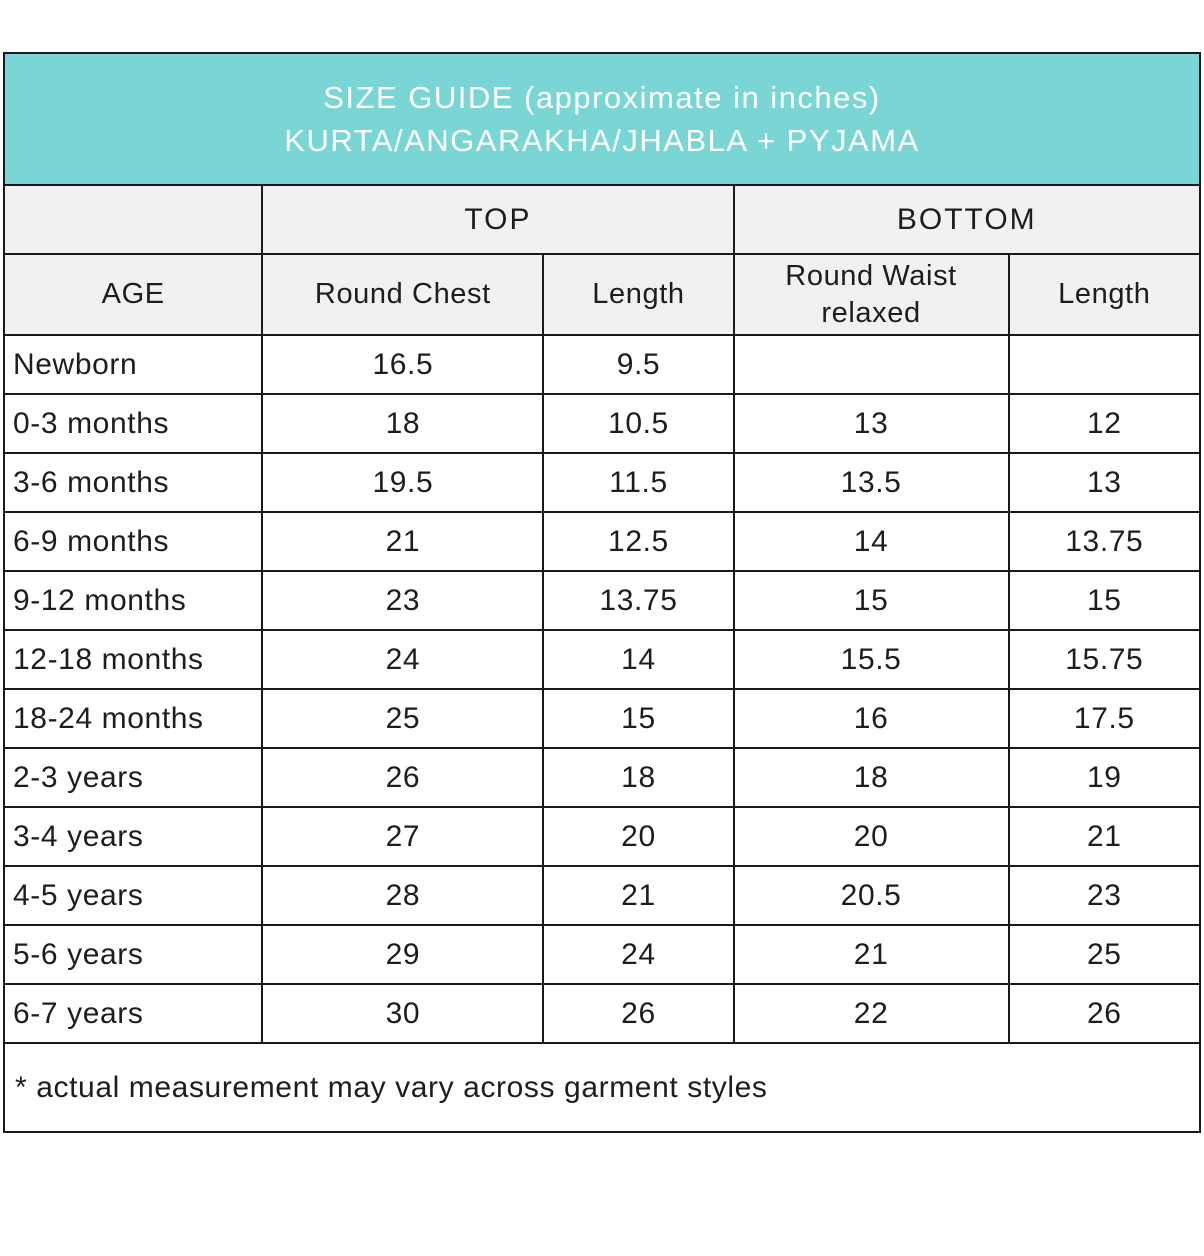 The width and height of the screenshot is (1204, 1256). I want to click on top-length-column-header: Length, so click(638, 294).